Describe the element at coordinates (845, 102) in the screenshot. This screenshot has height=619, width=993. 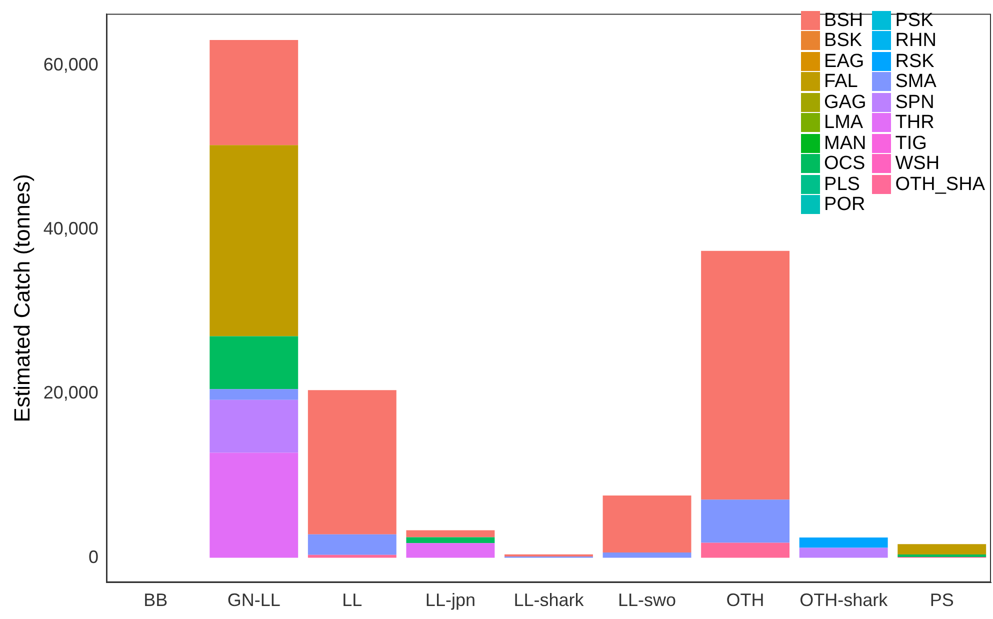
I see `legend-label: GAG` at that location.